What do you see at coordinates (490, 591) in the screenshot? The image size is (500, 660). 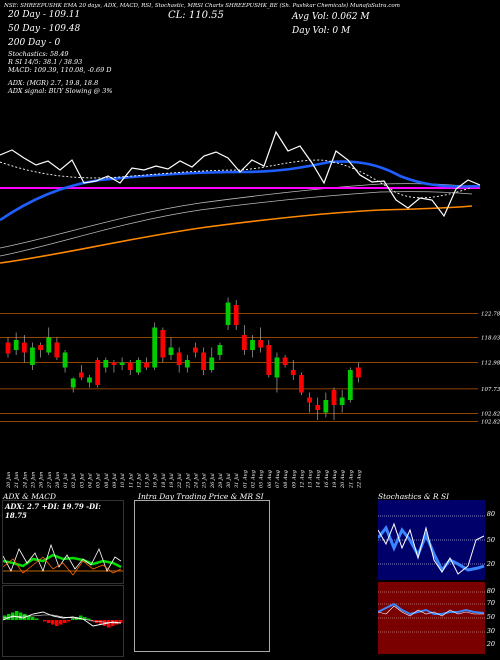 I see `rsi-axis-80: 80` at bounding box center [490, 591].